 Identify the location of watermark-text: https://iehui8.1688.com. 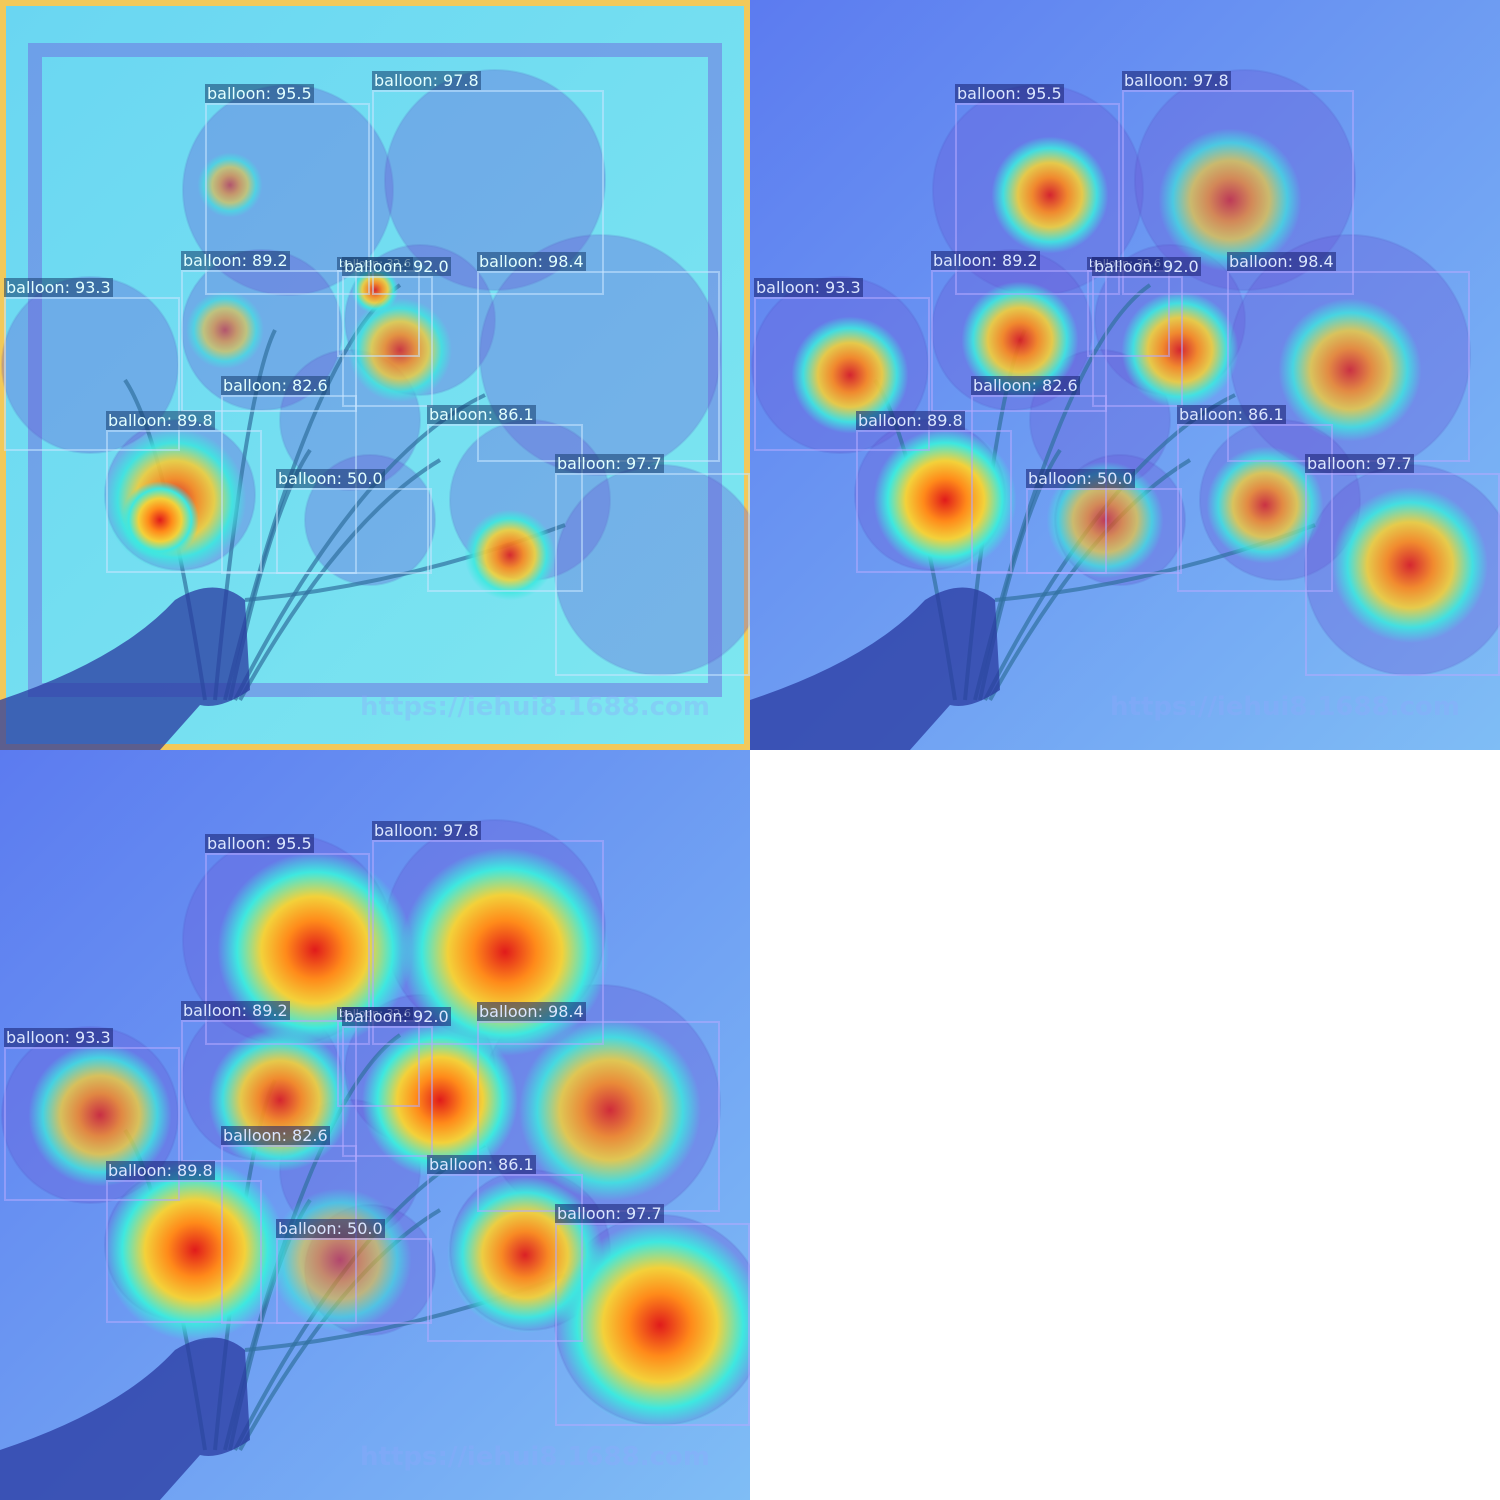
(535, 1457).